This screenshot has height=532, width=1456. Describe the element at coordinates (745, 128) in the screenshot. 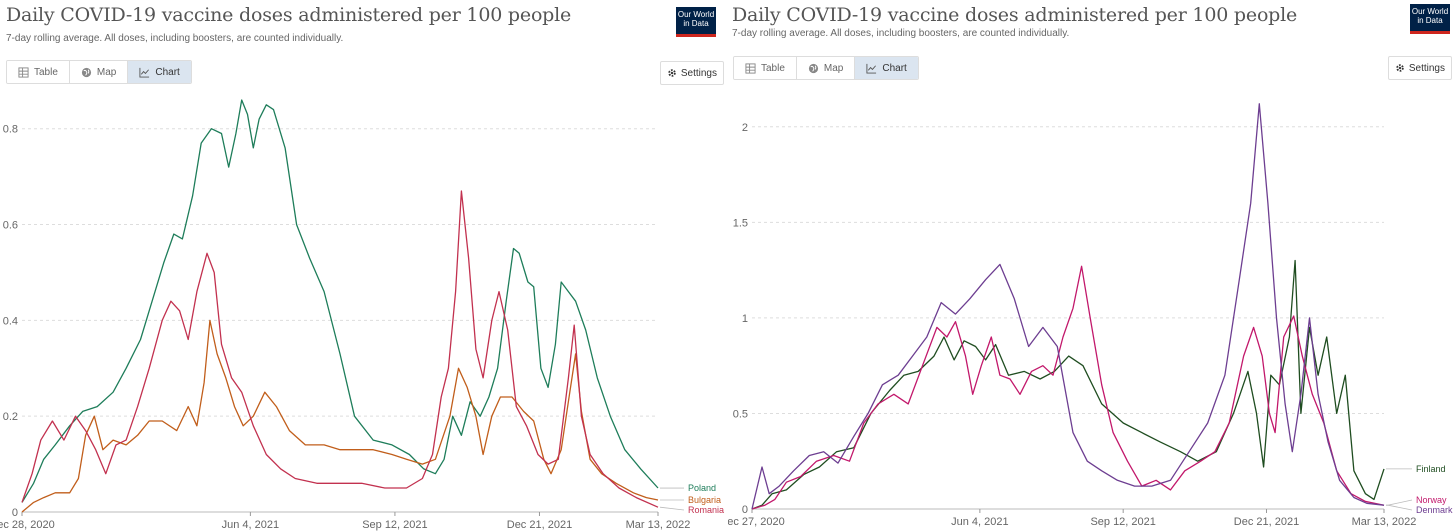

I see `y-tick-label: 2` at that location.